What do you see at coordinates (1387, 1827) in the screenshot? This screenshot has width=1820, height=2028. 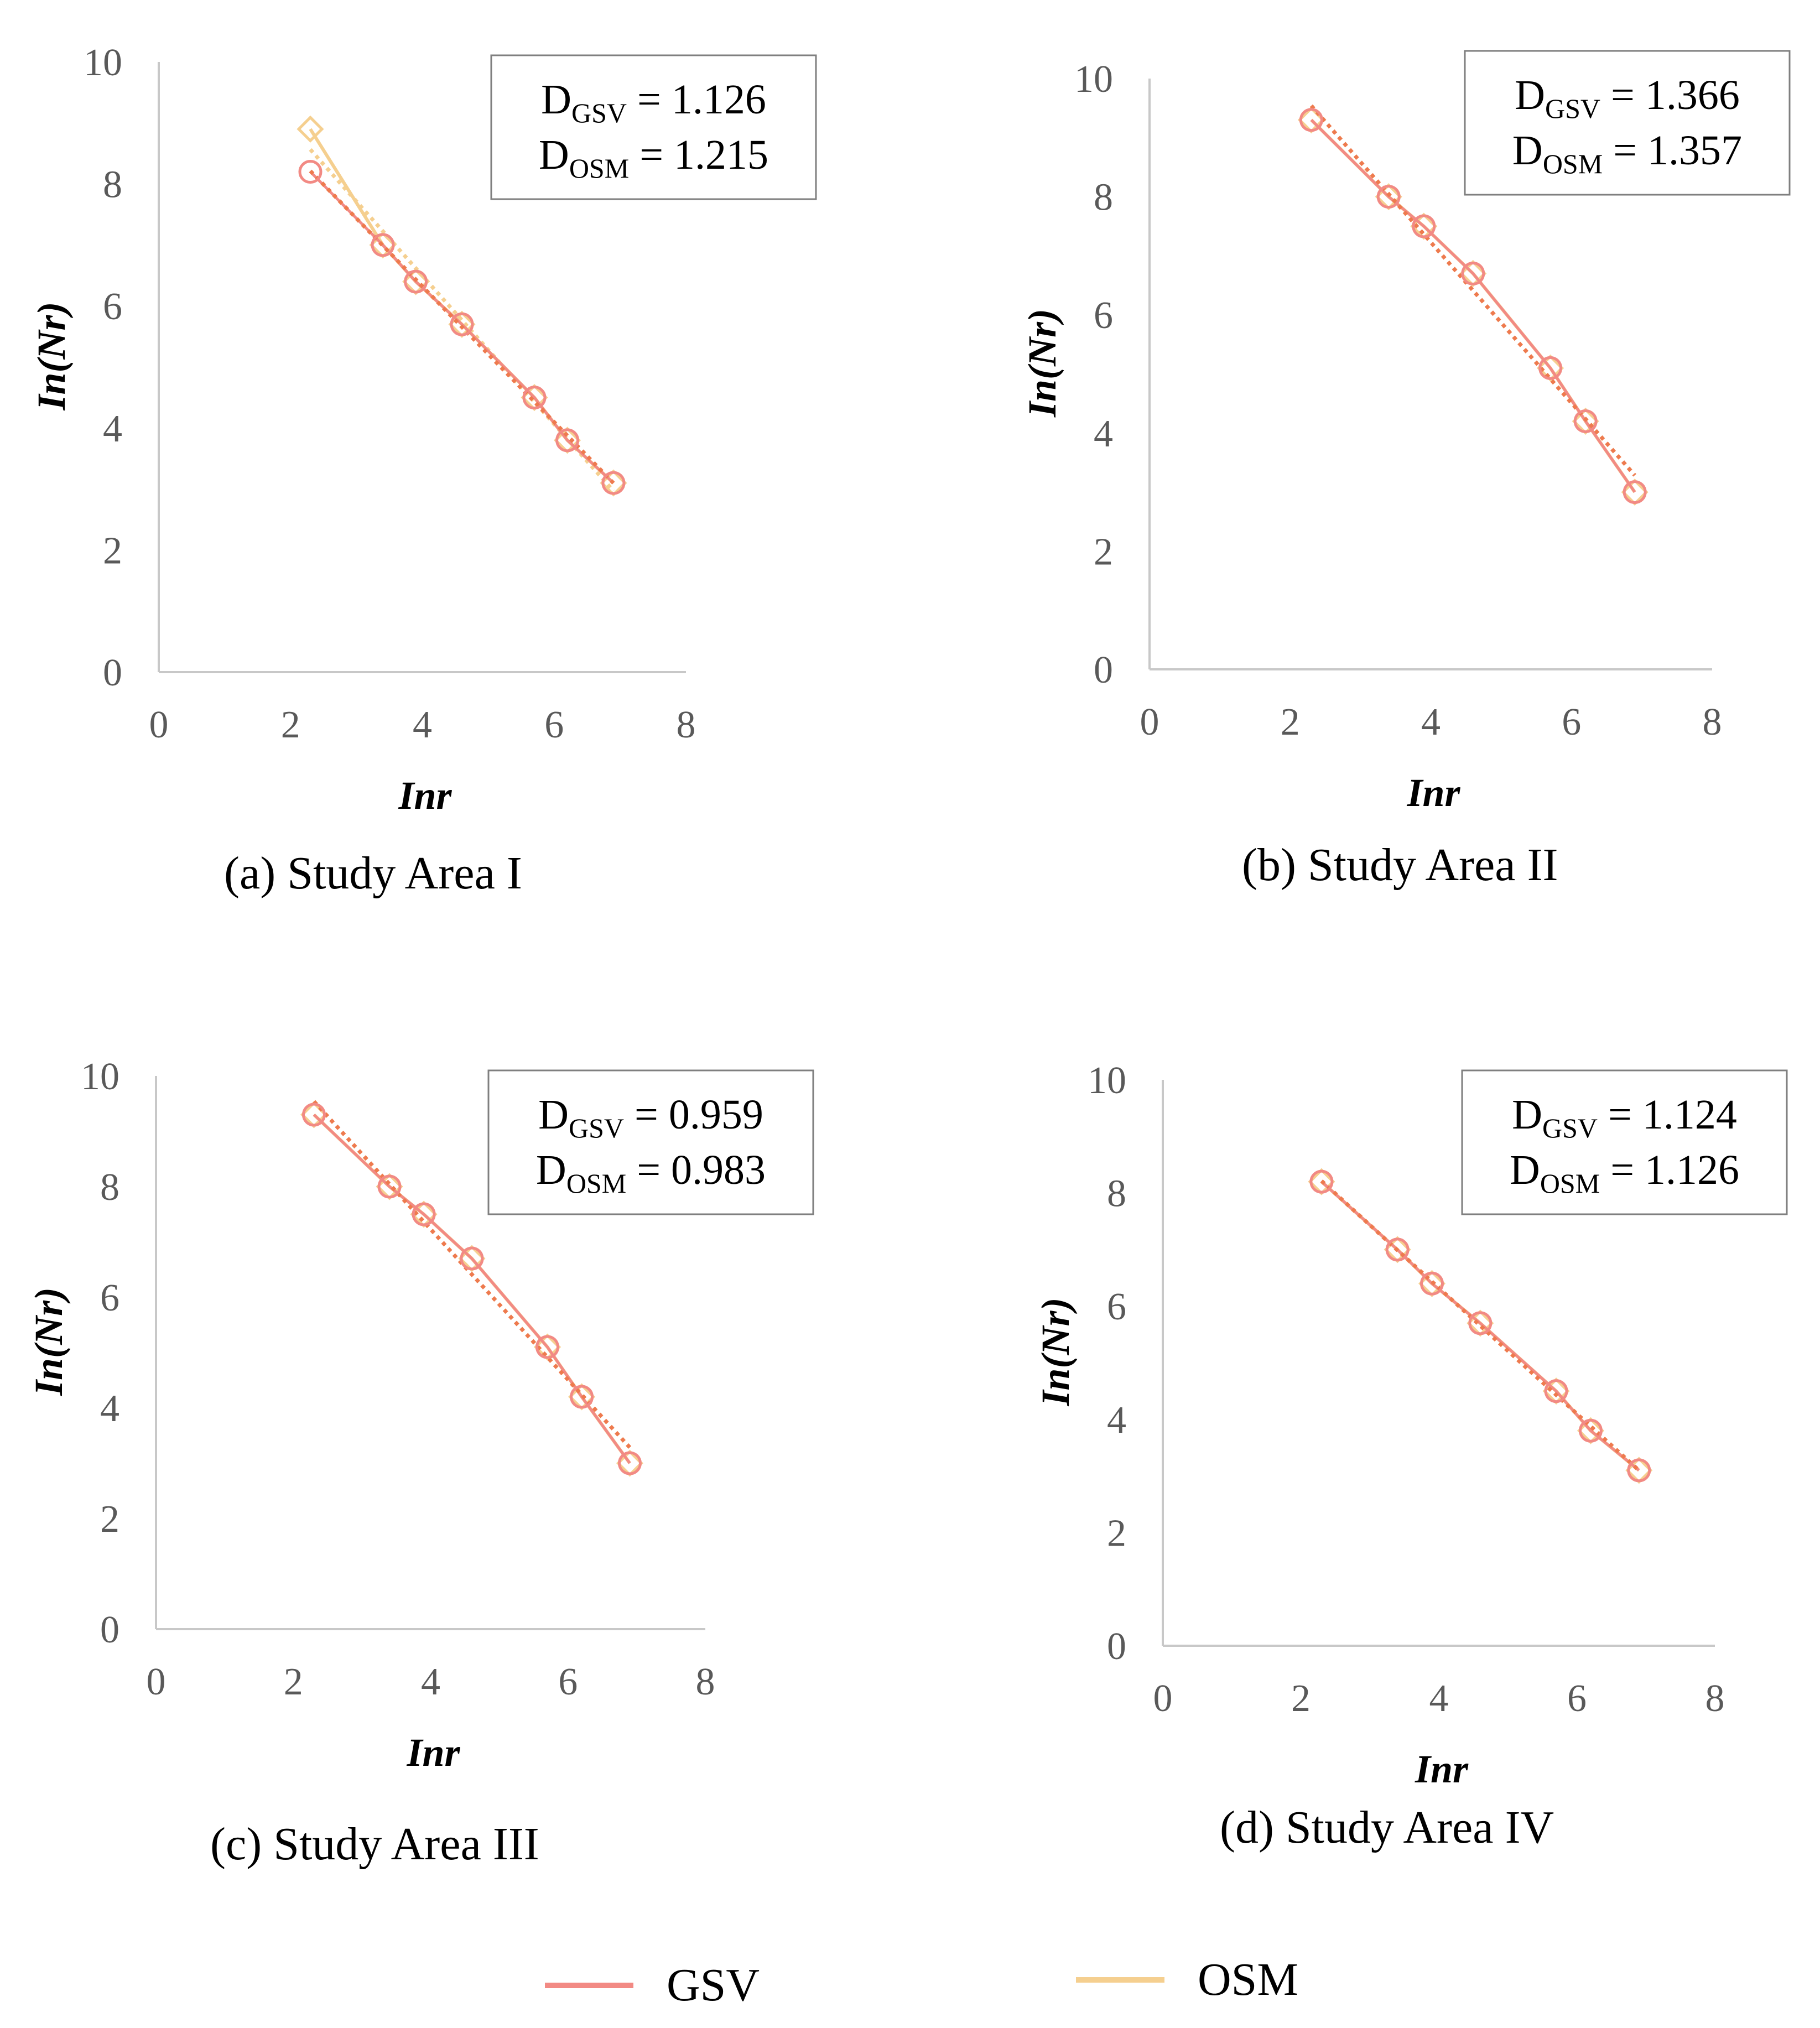 I see `caption-area-iv: (d) Study Area IV` at bounding box center [1387, 1827].